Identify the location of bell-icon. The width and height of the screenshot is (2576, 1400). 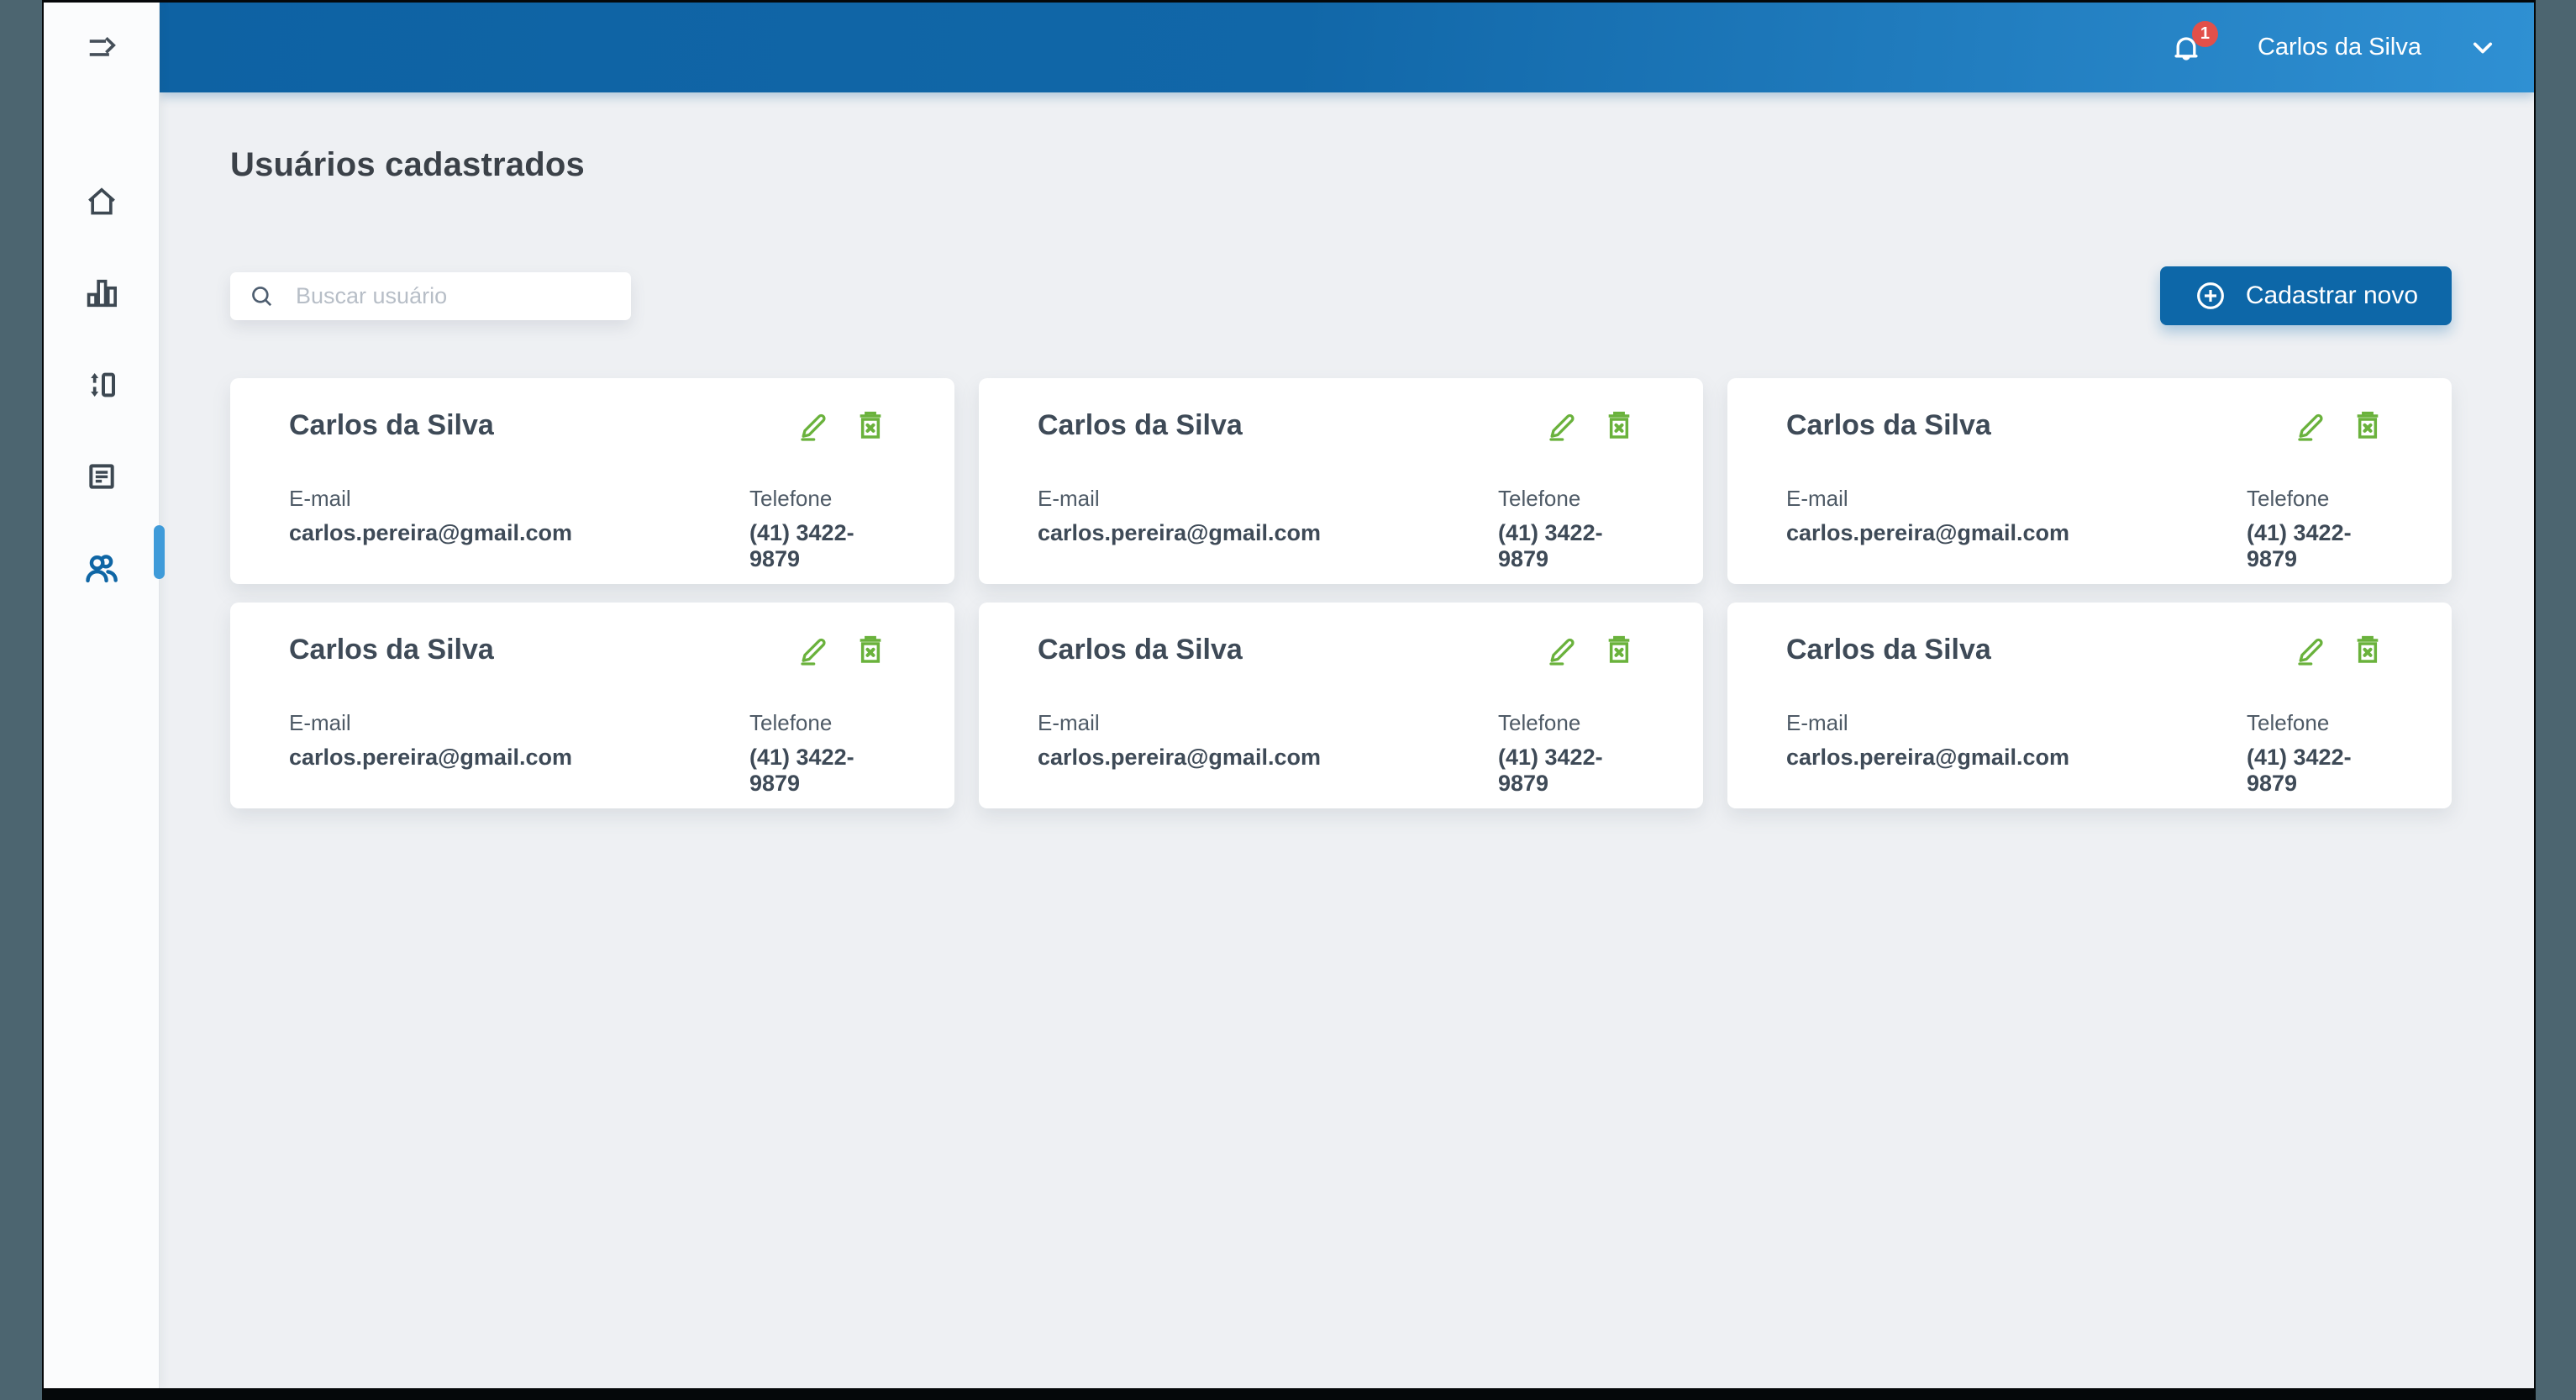
(2186, 48).